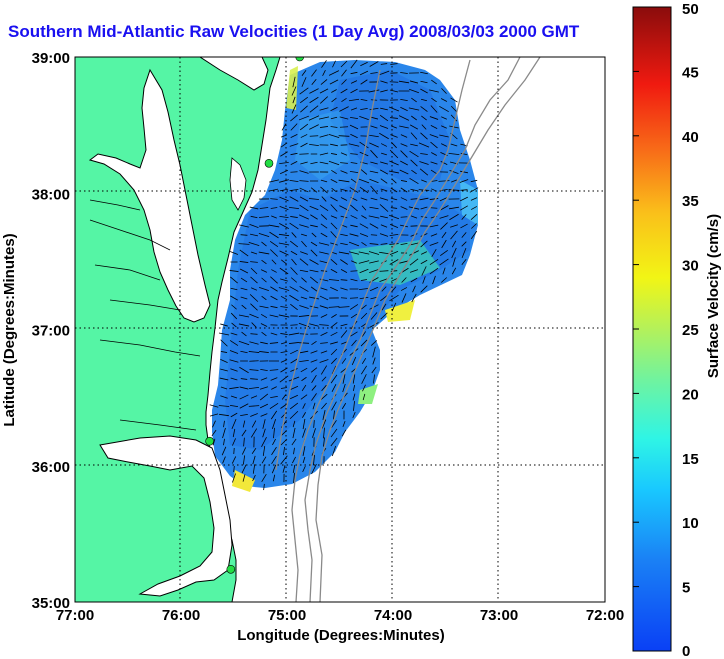  Describe the element at coordinates (341, 635) in the screenshot. I see `x-axis-label: Longitude (Degrees:Minutes)` at that location.